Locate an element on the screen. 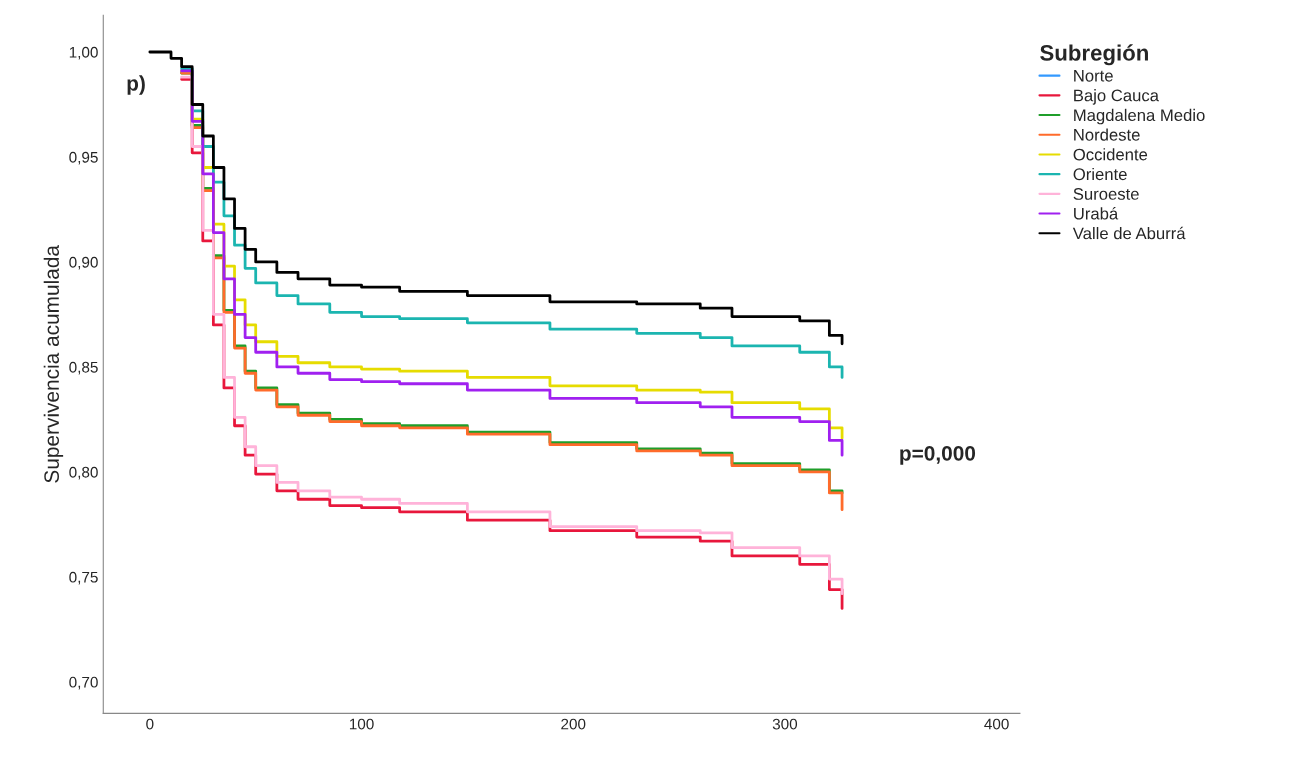  x-tick-label: 300 is located at coordinates (785, 724).